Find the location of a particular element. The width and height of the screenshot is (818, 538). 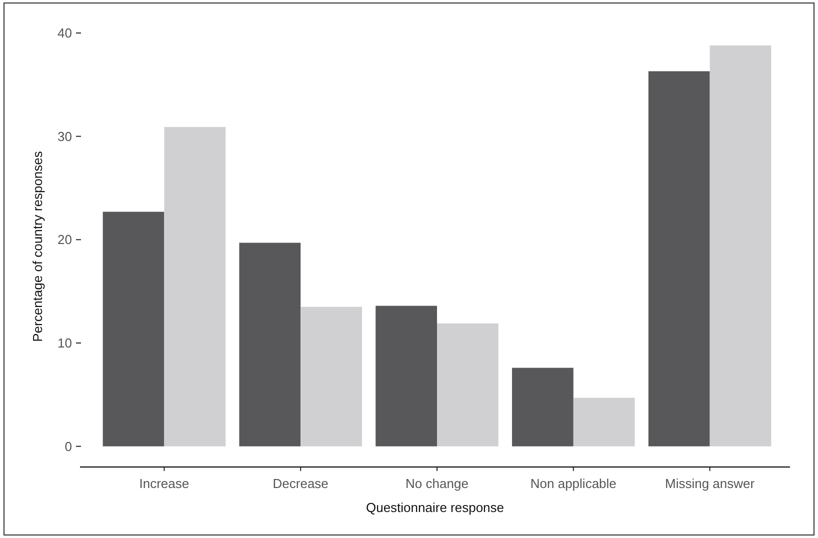

y-axis-title: Percentage of country responses is located at coordinates (37, 246).